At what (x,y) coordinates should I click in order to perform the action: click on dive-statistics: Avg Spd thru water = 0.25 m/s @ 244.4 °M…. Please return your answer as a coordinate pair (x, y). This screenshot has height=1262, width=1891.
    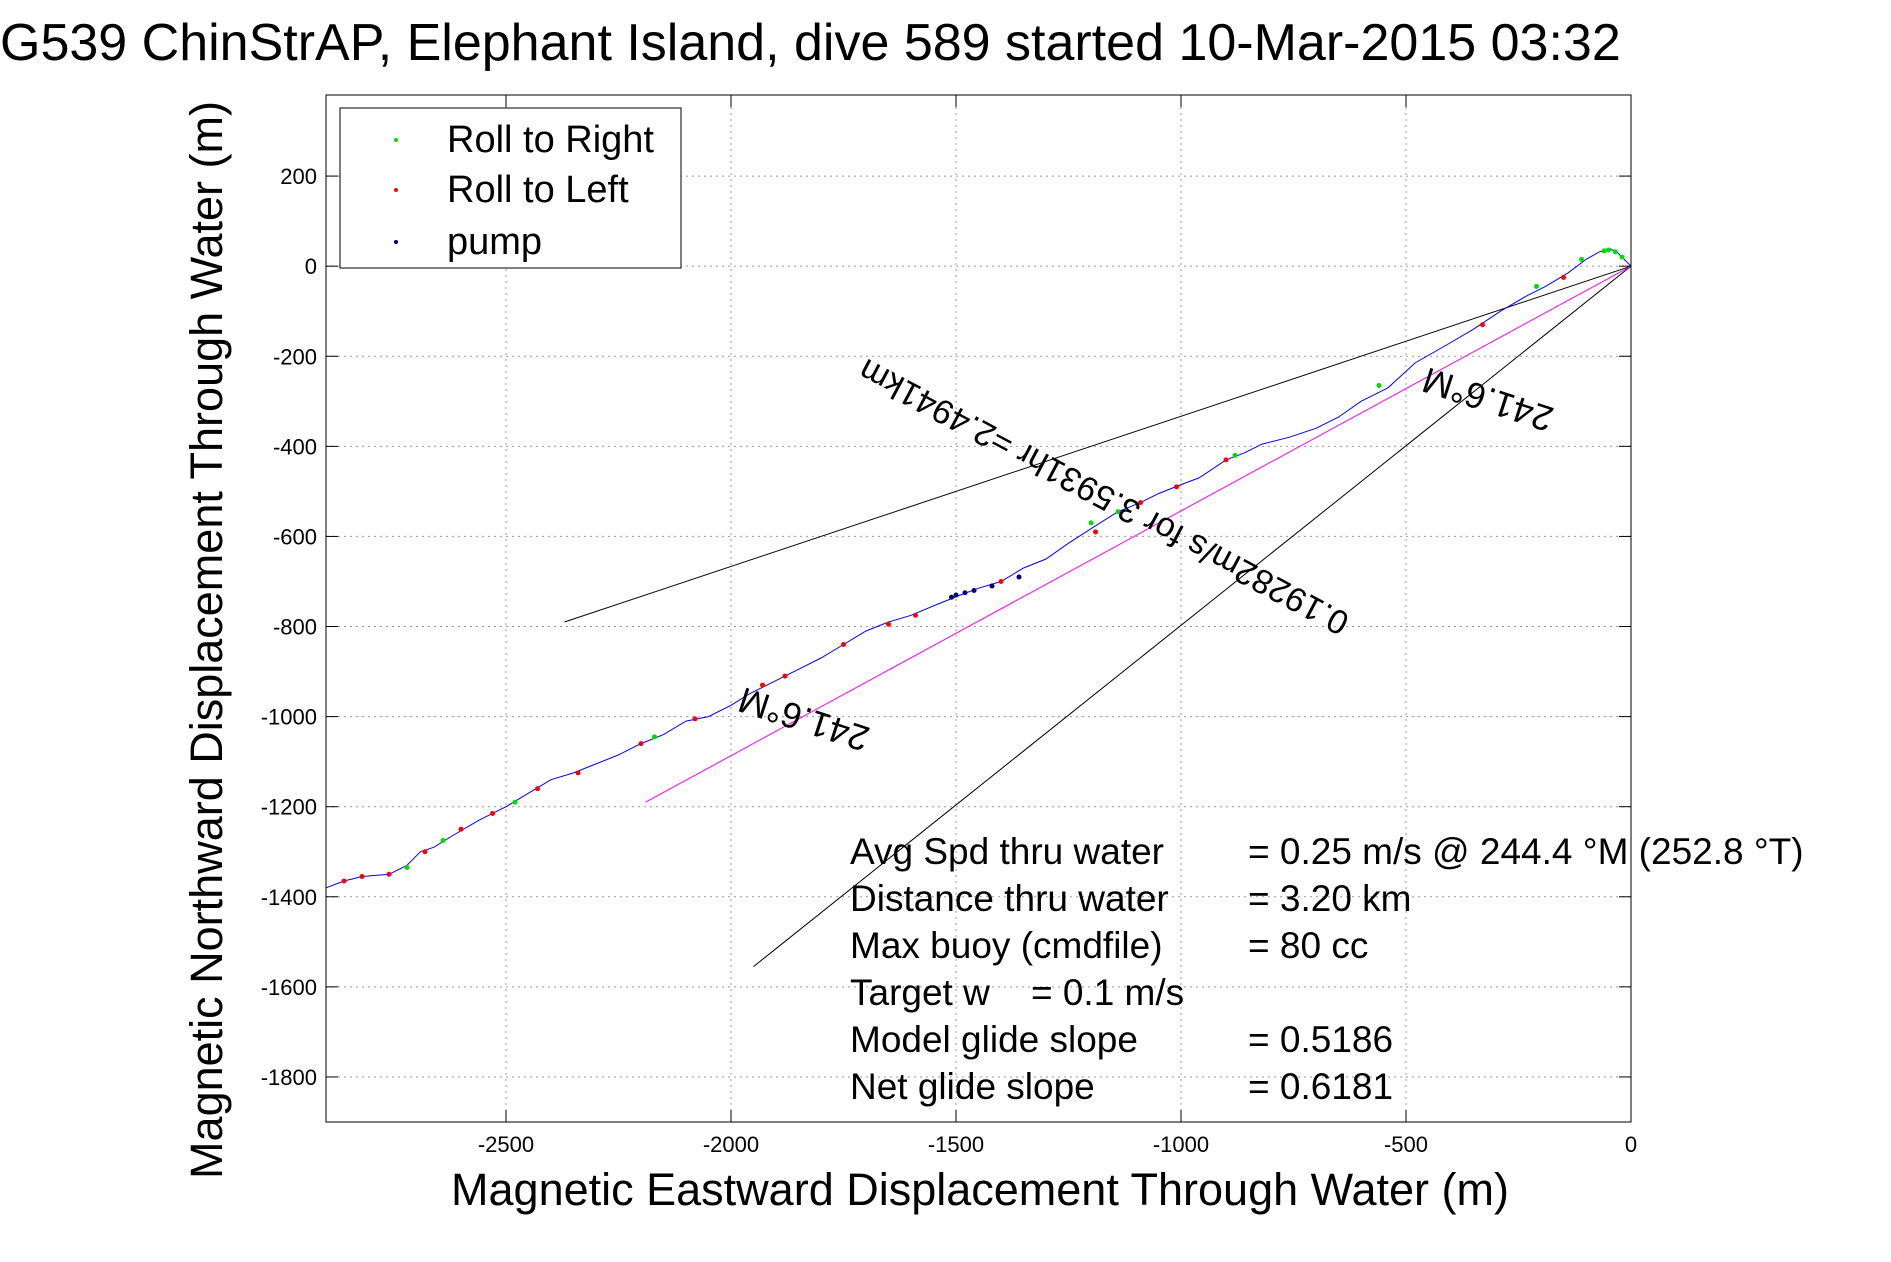
    Looking at the image, I should click on (1327, 969).